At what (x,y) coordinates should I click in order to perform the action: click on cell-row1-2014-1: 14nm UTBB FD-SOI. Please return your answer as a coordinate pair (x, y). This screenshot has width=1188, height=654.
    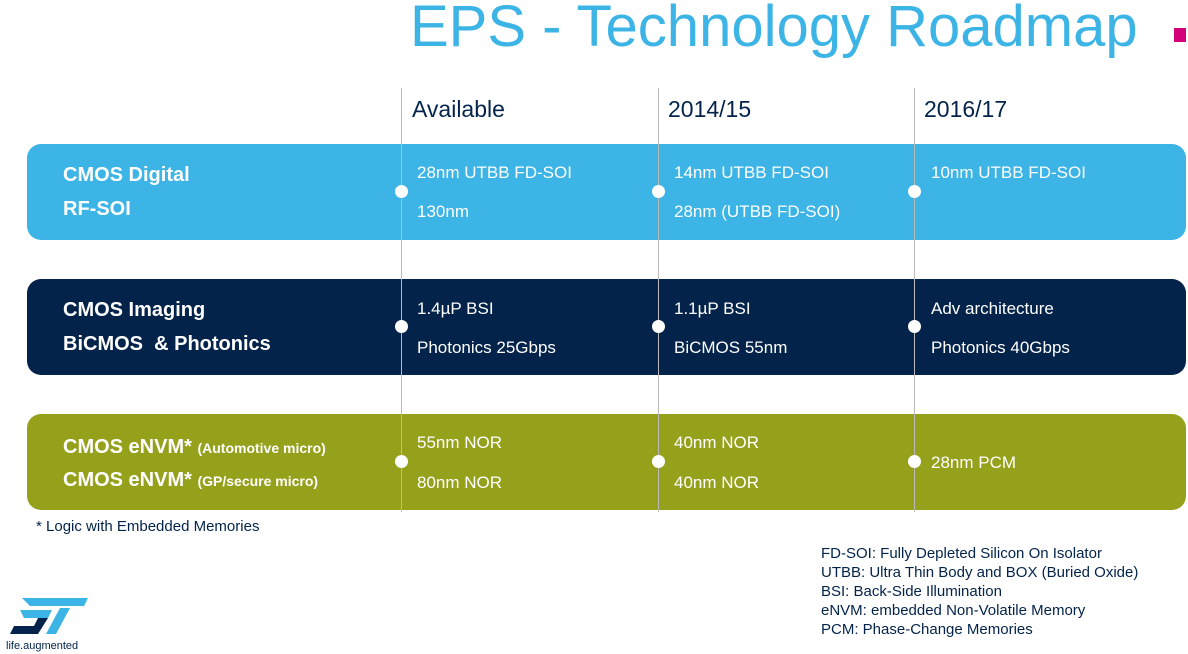
    Looking at the image, I should click on (751, 172).